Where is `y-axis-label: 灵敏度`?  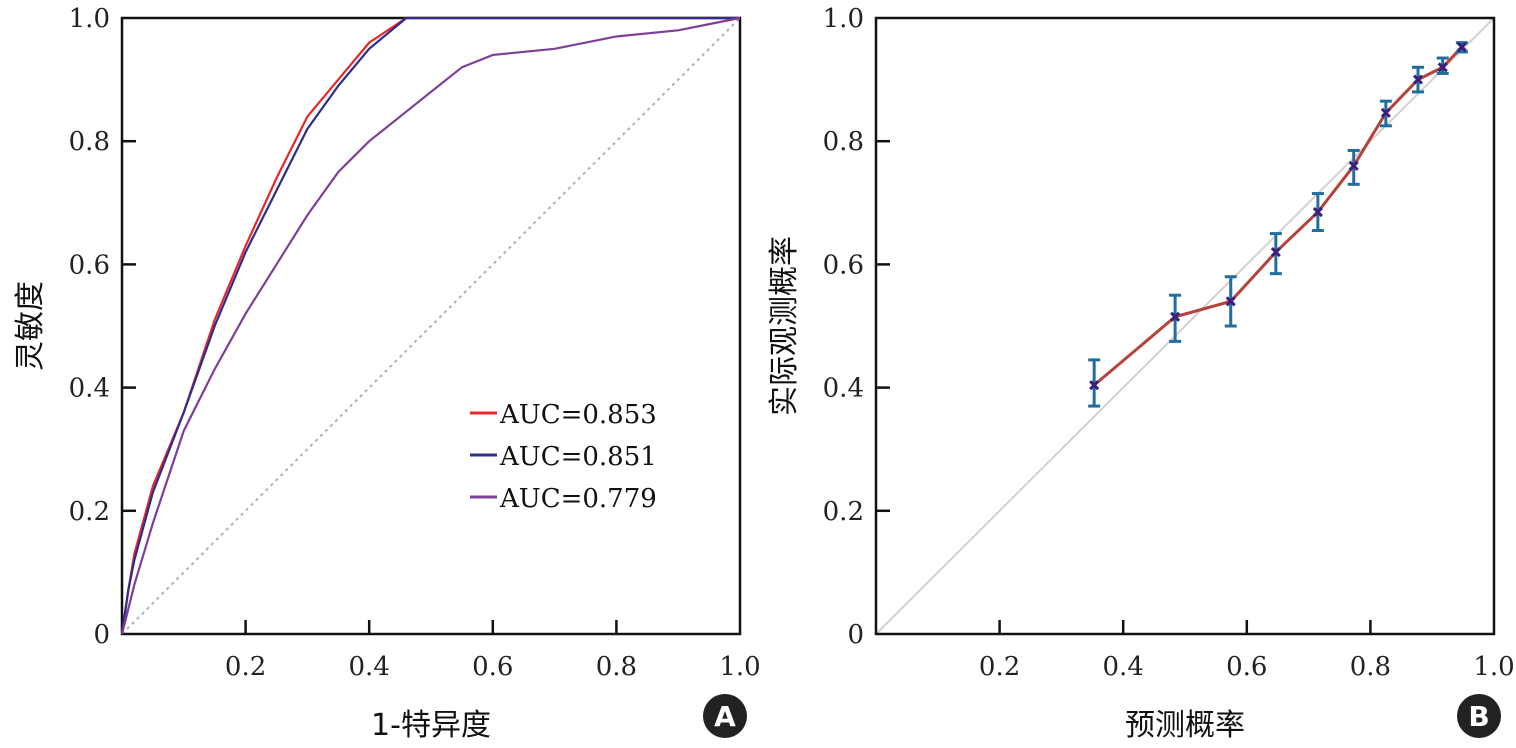
y-axis-label: 灵敏度 is located at coordinates (30, 326).